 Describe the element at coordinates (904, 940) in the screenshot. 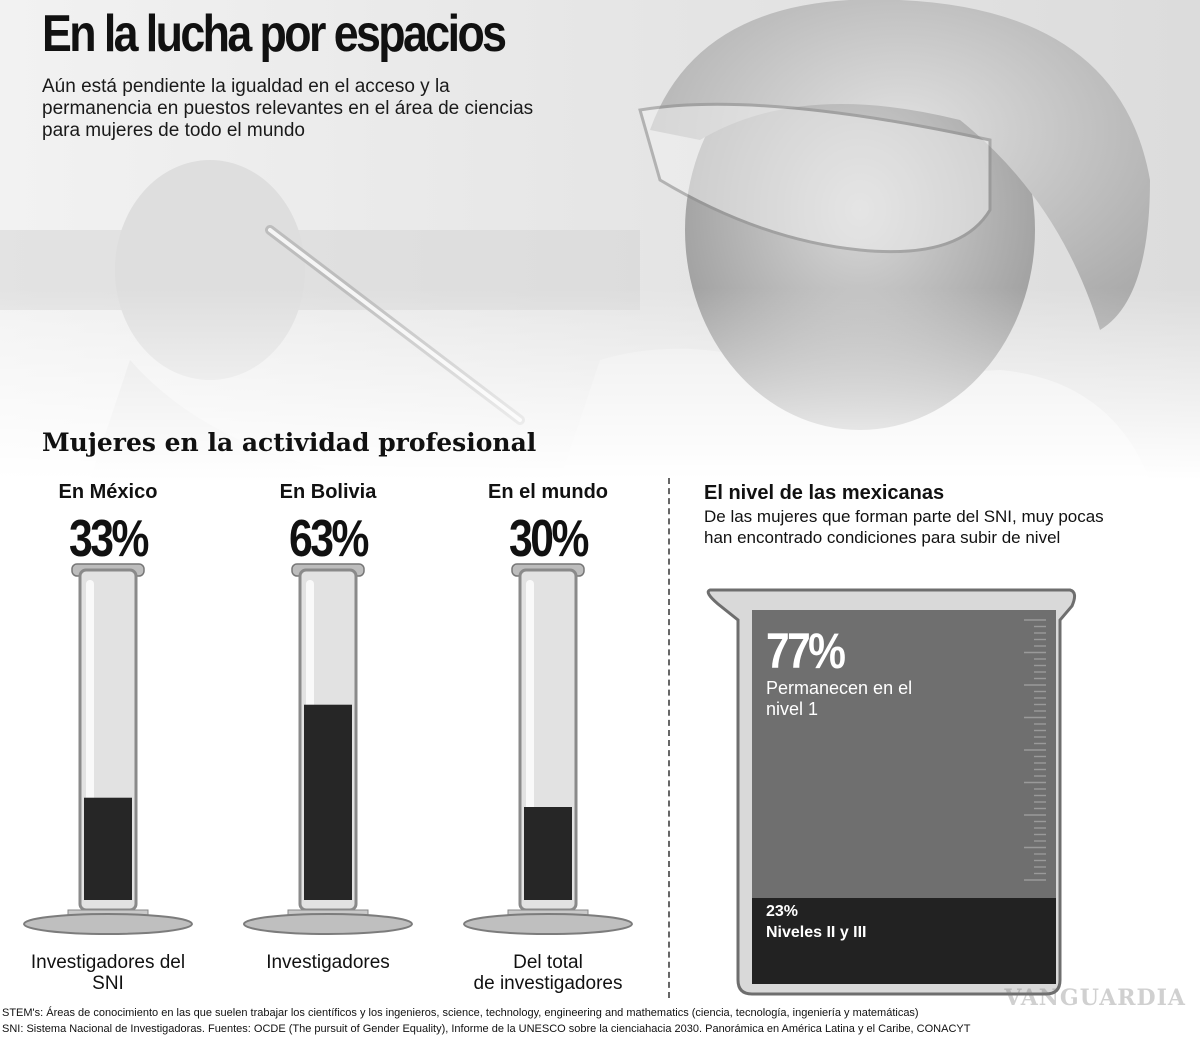

I see `beaker-segment-level23` at that location.